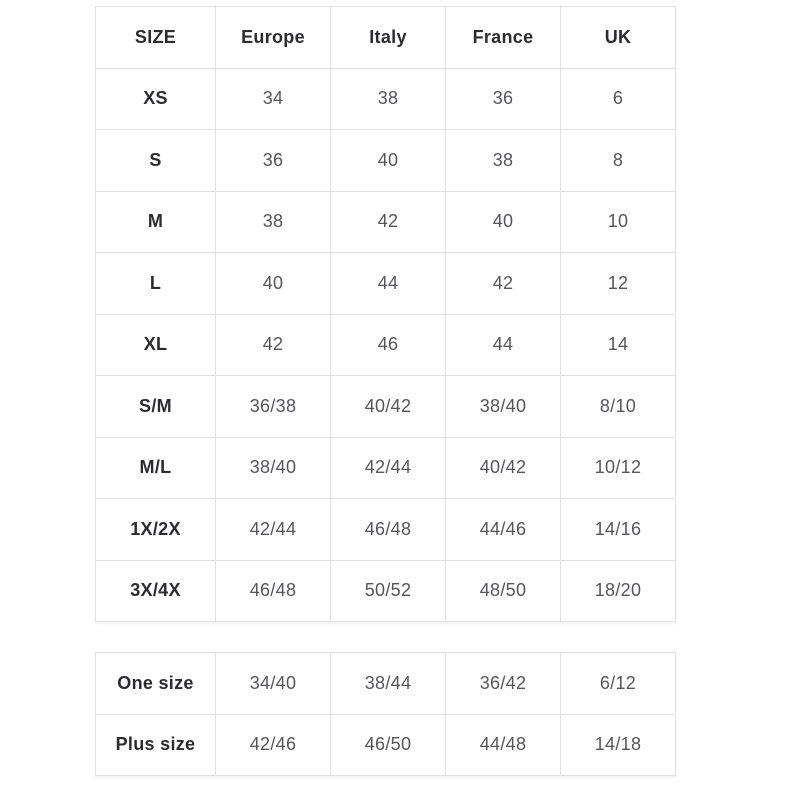 The image size is (800, 800). What do you see at coordinates (618, 160) in the screenshot?
I see `cell: 8` at bounding box center [618, 160].